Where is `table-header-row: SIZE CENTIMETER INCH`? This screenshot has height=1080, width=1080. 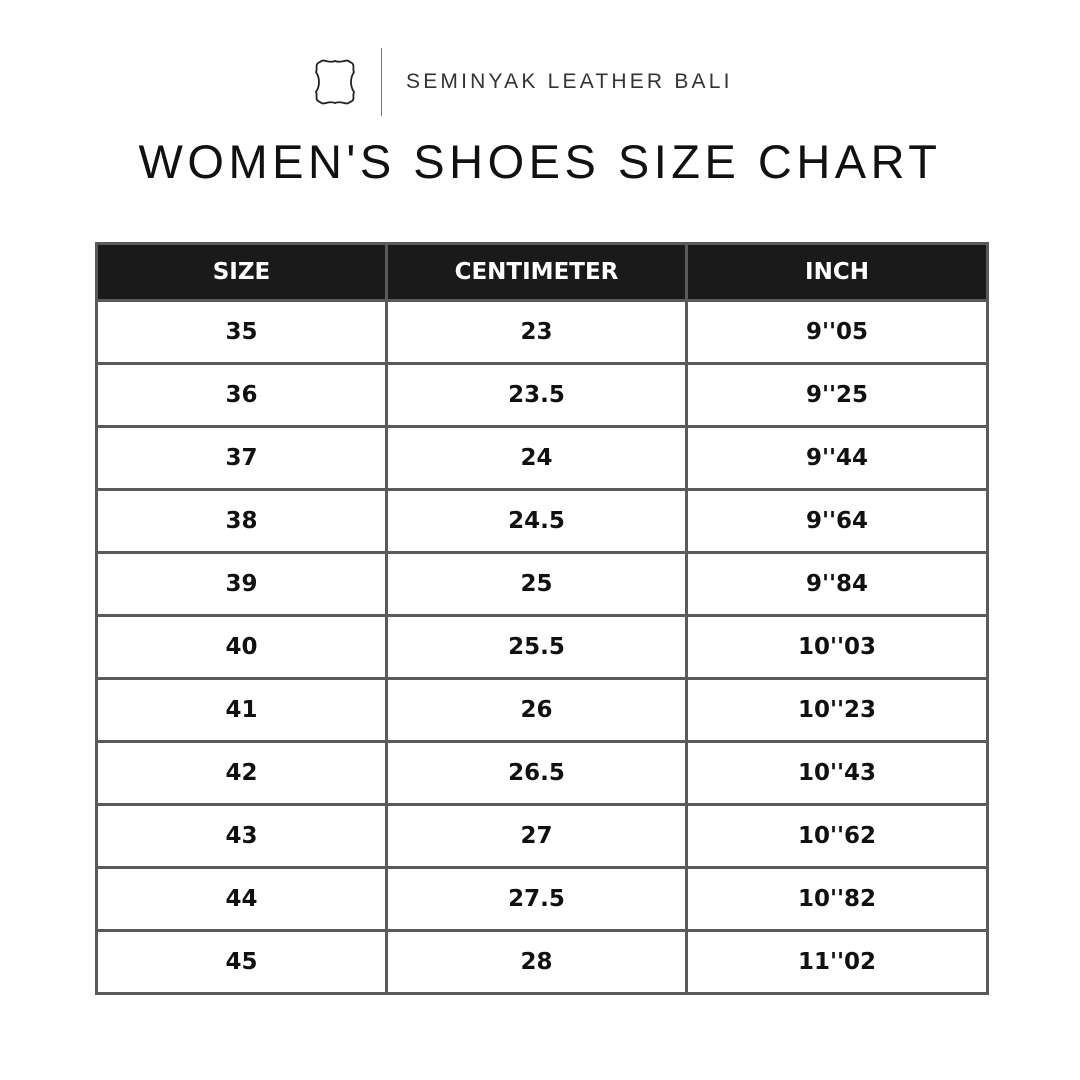 table-header-row: SIZE CENTIMETER INCH is located at coordinates (542, 272).